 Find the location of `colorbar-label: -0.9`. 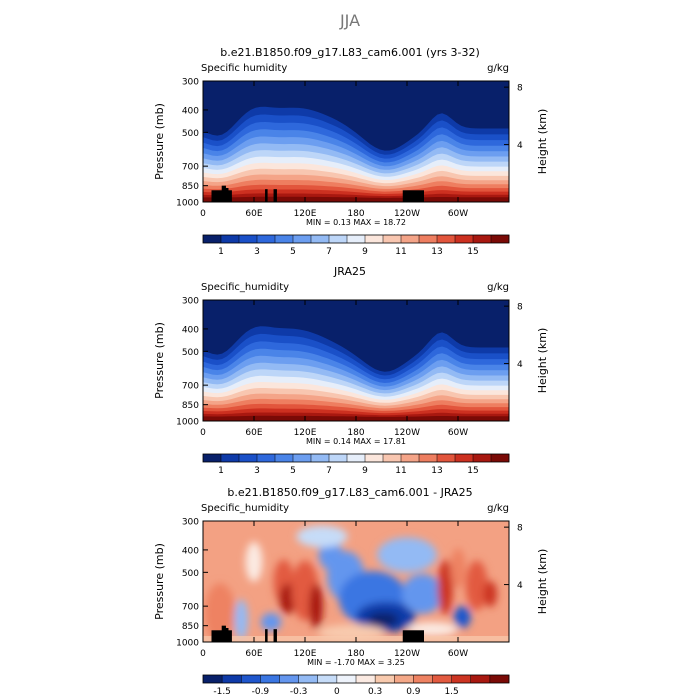

colorbar-label: -0.9 is located at coordinates (261, 692).